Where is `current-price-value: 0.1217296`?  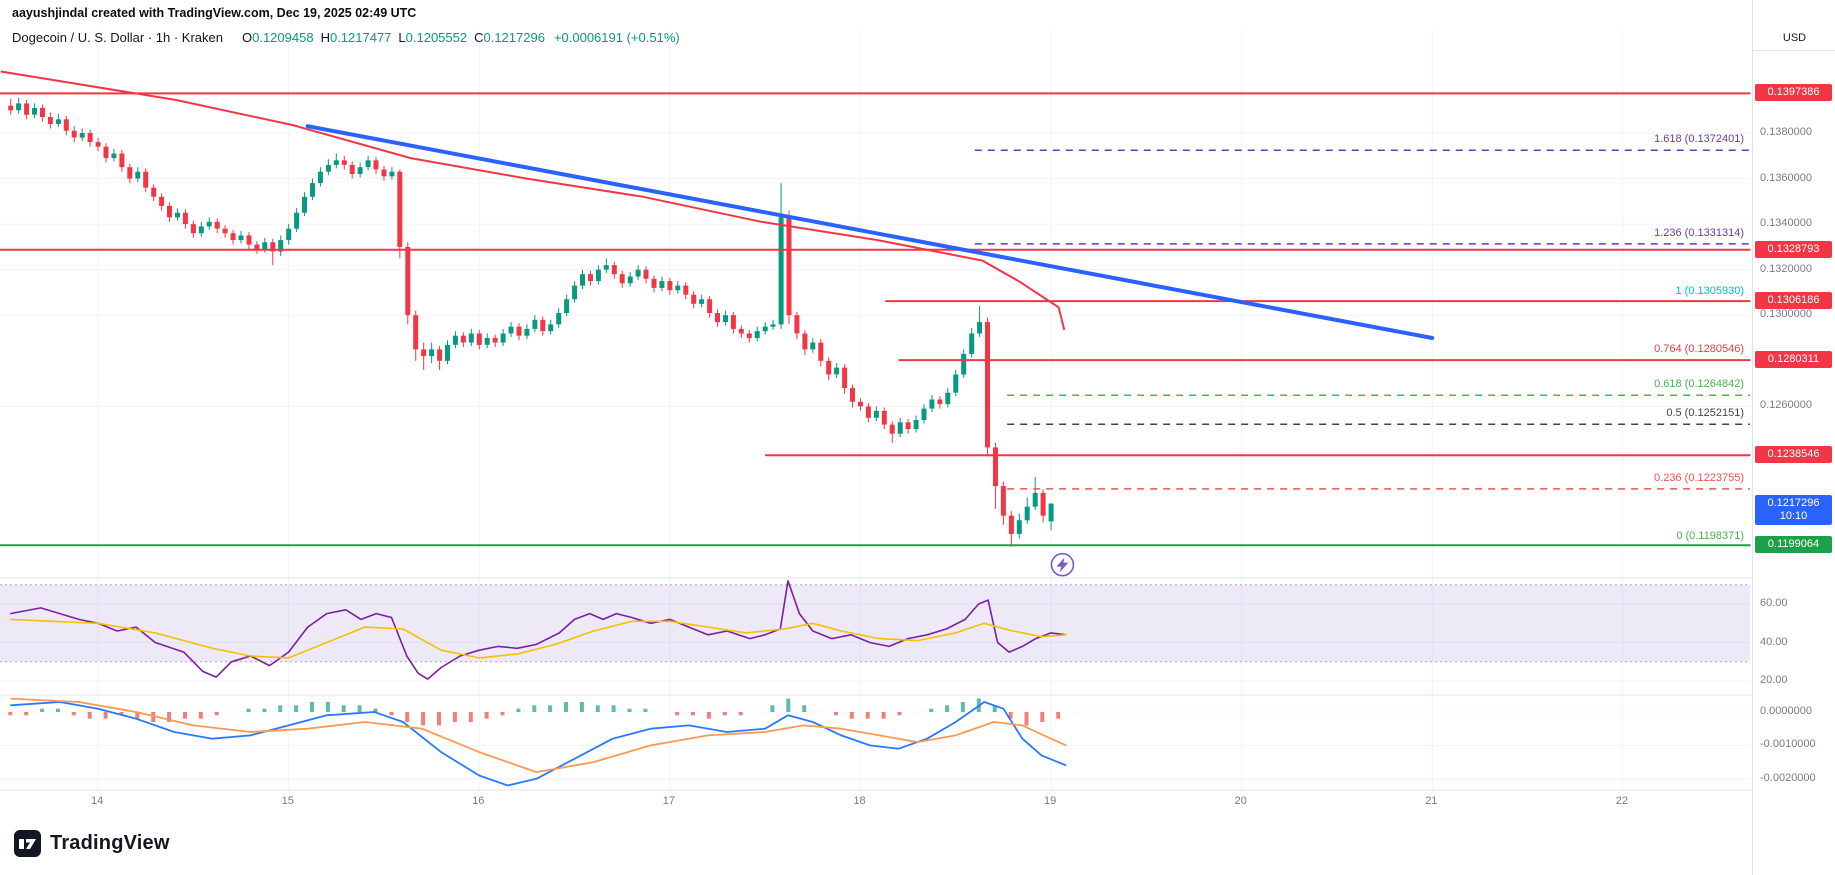 current-price-value: 0.1217296 is located at coordinates (1793, 502).